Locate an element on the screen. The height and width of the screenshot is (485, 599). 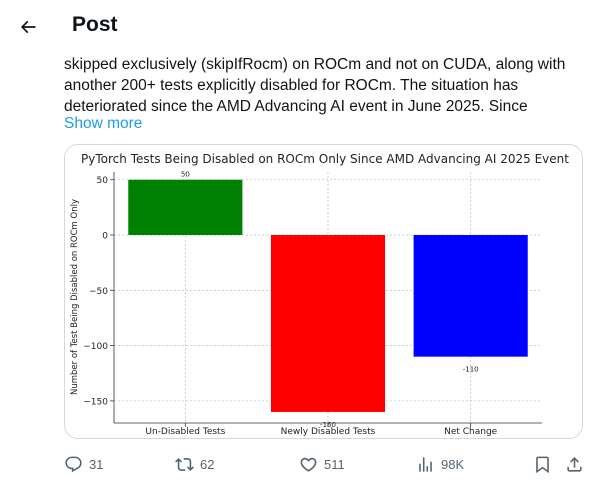
reply-icon is located at coordinates (73, 464).